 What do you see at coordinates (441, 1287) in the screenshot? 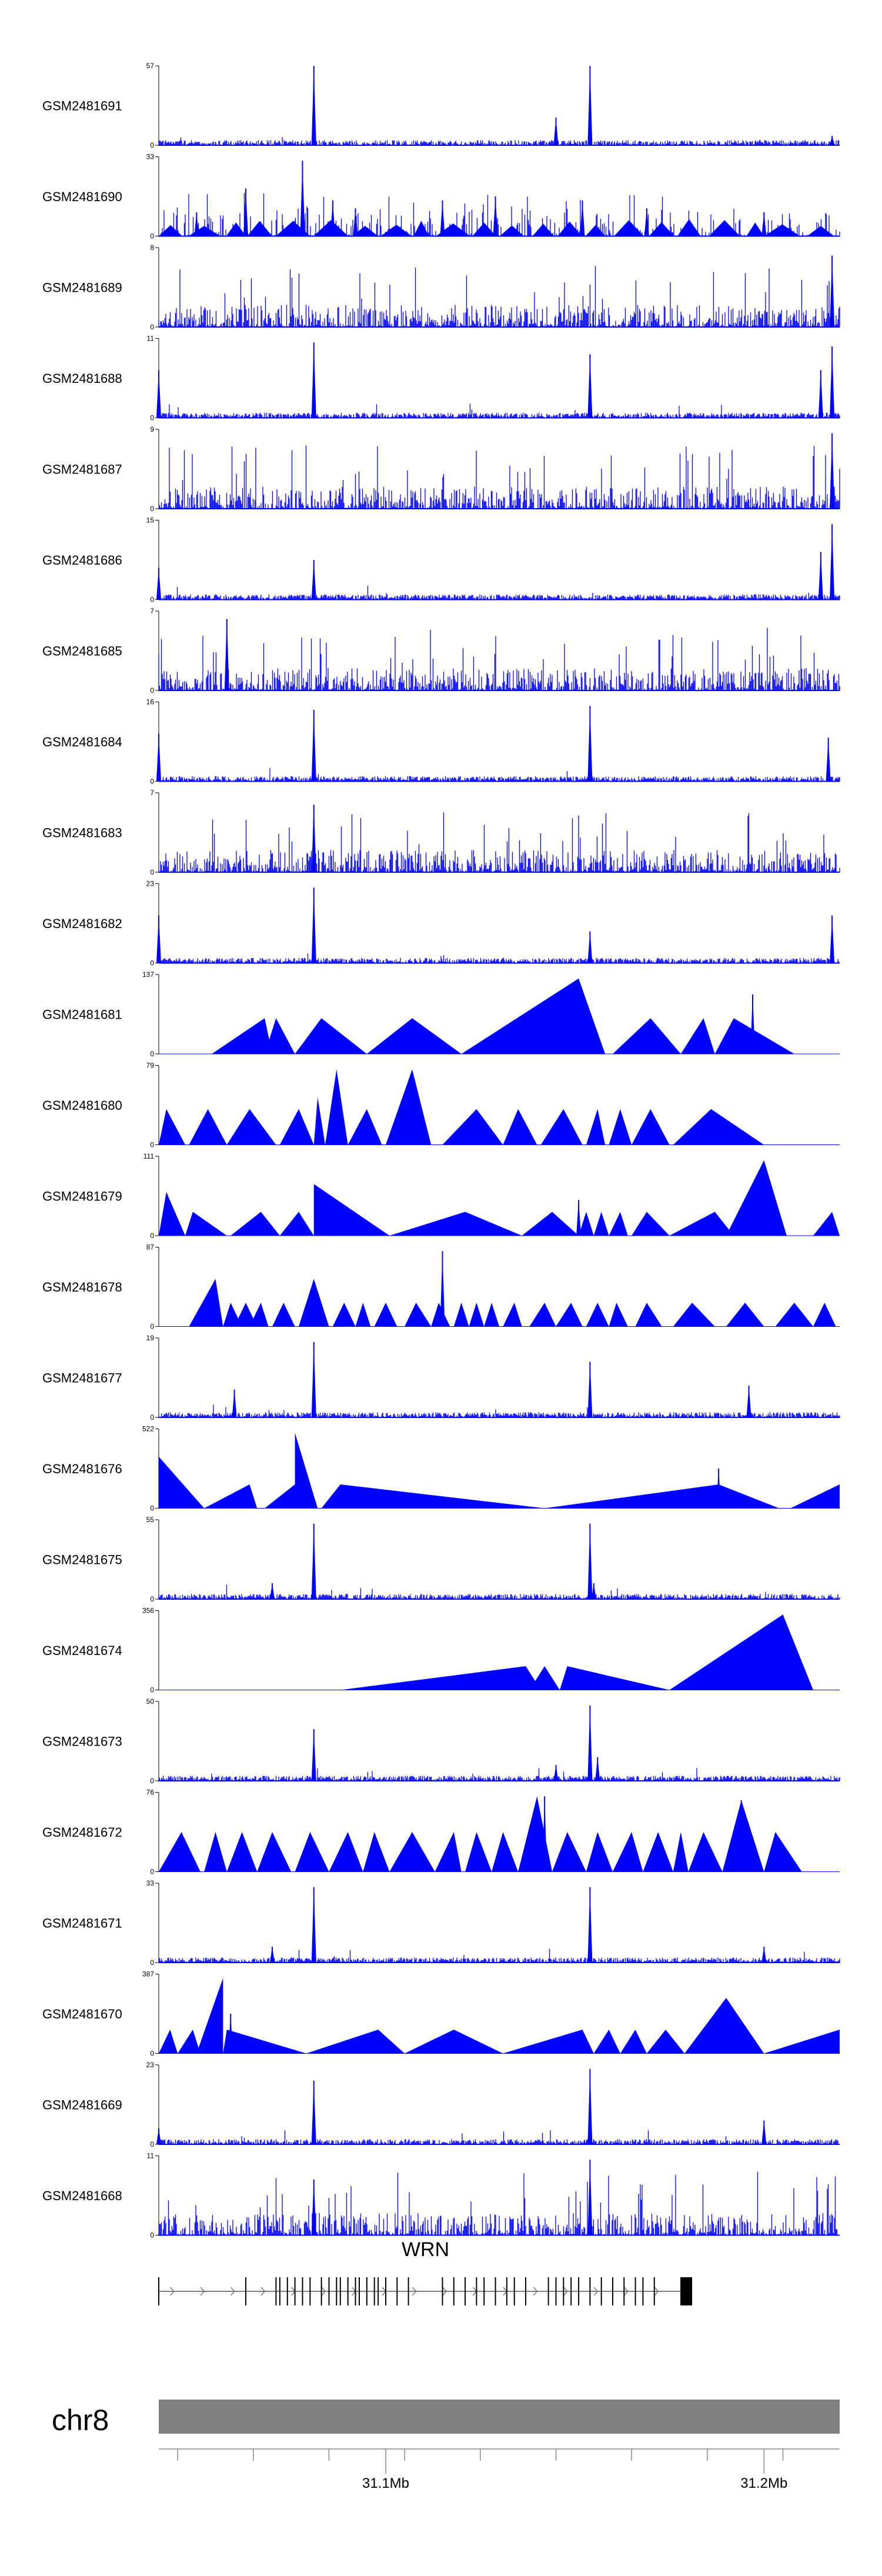
I see `track-GSM2481678: GSM2481678 87 0` at bounding box center [441, 1287].